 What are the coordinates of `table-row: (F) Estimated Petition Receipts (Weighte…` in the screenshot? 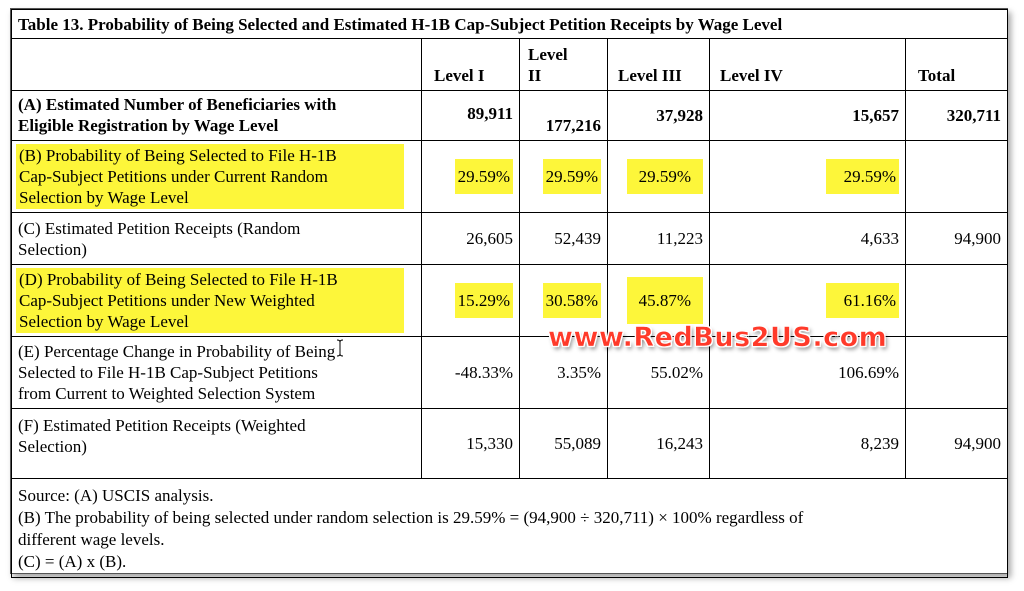 It's located at (510, 443).